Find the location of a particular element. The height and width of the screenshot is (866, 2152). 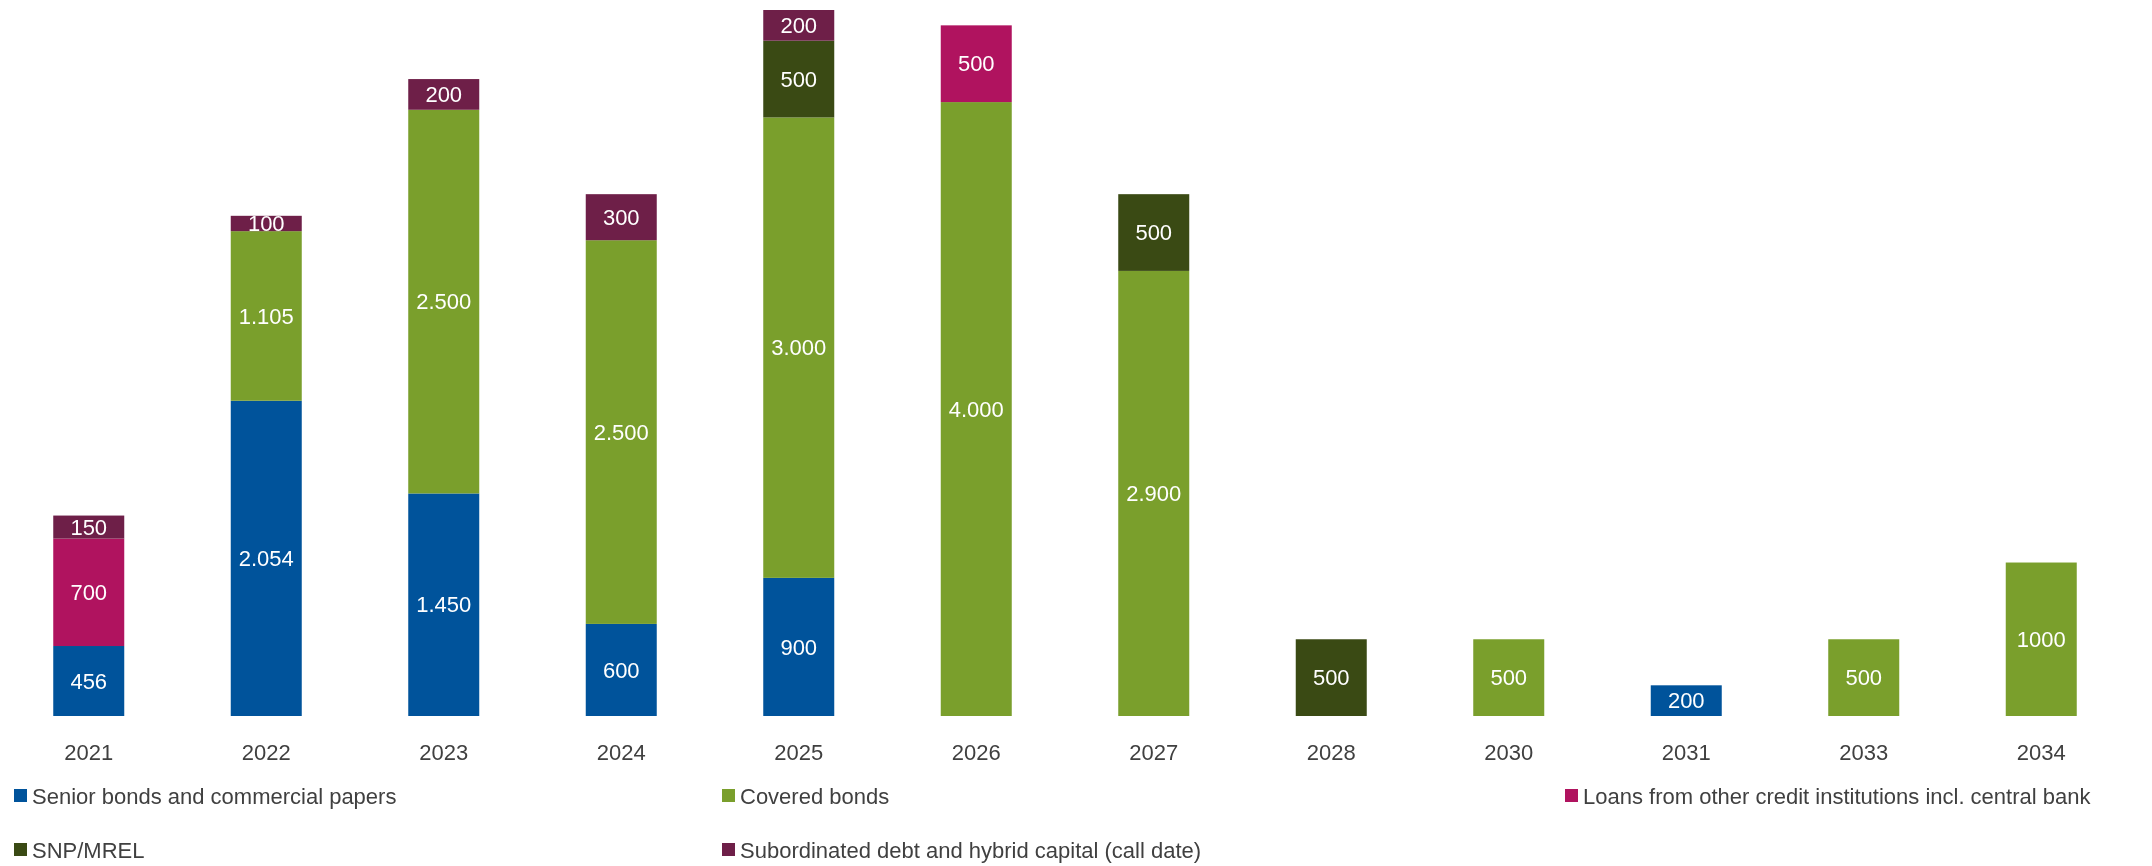

x-tick-label: 2034 is located at coordinates (2041, 752).